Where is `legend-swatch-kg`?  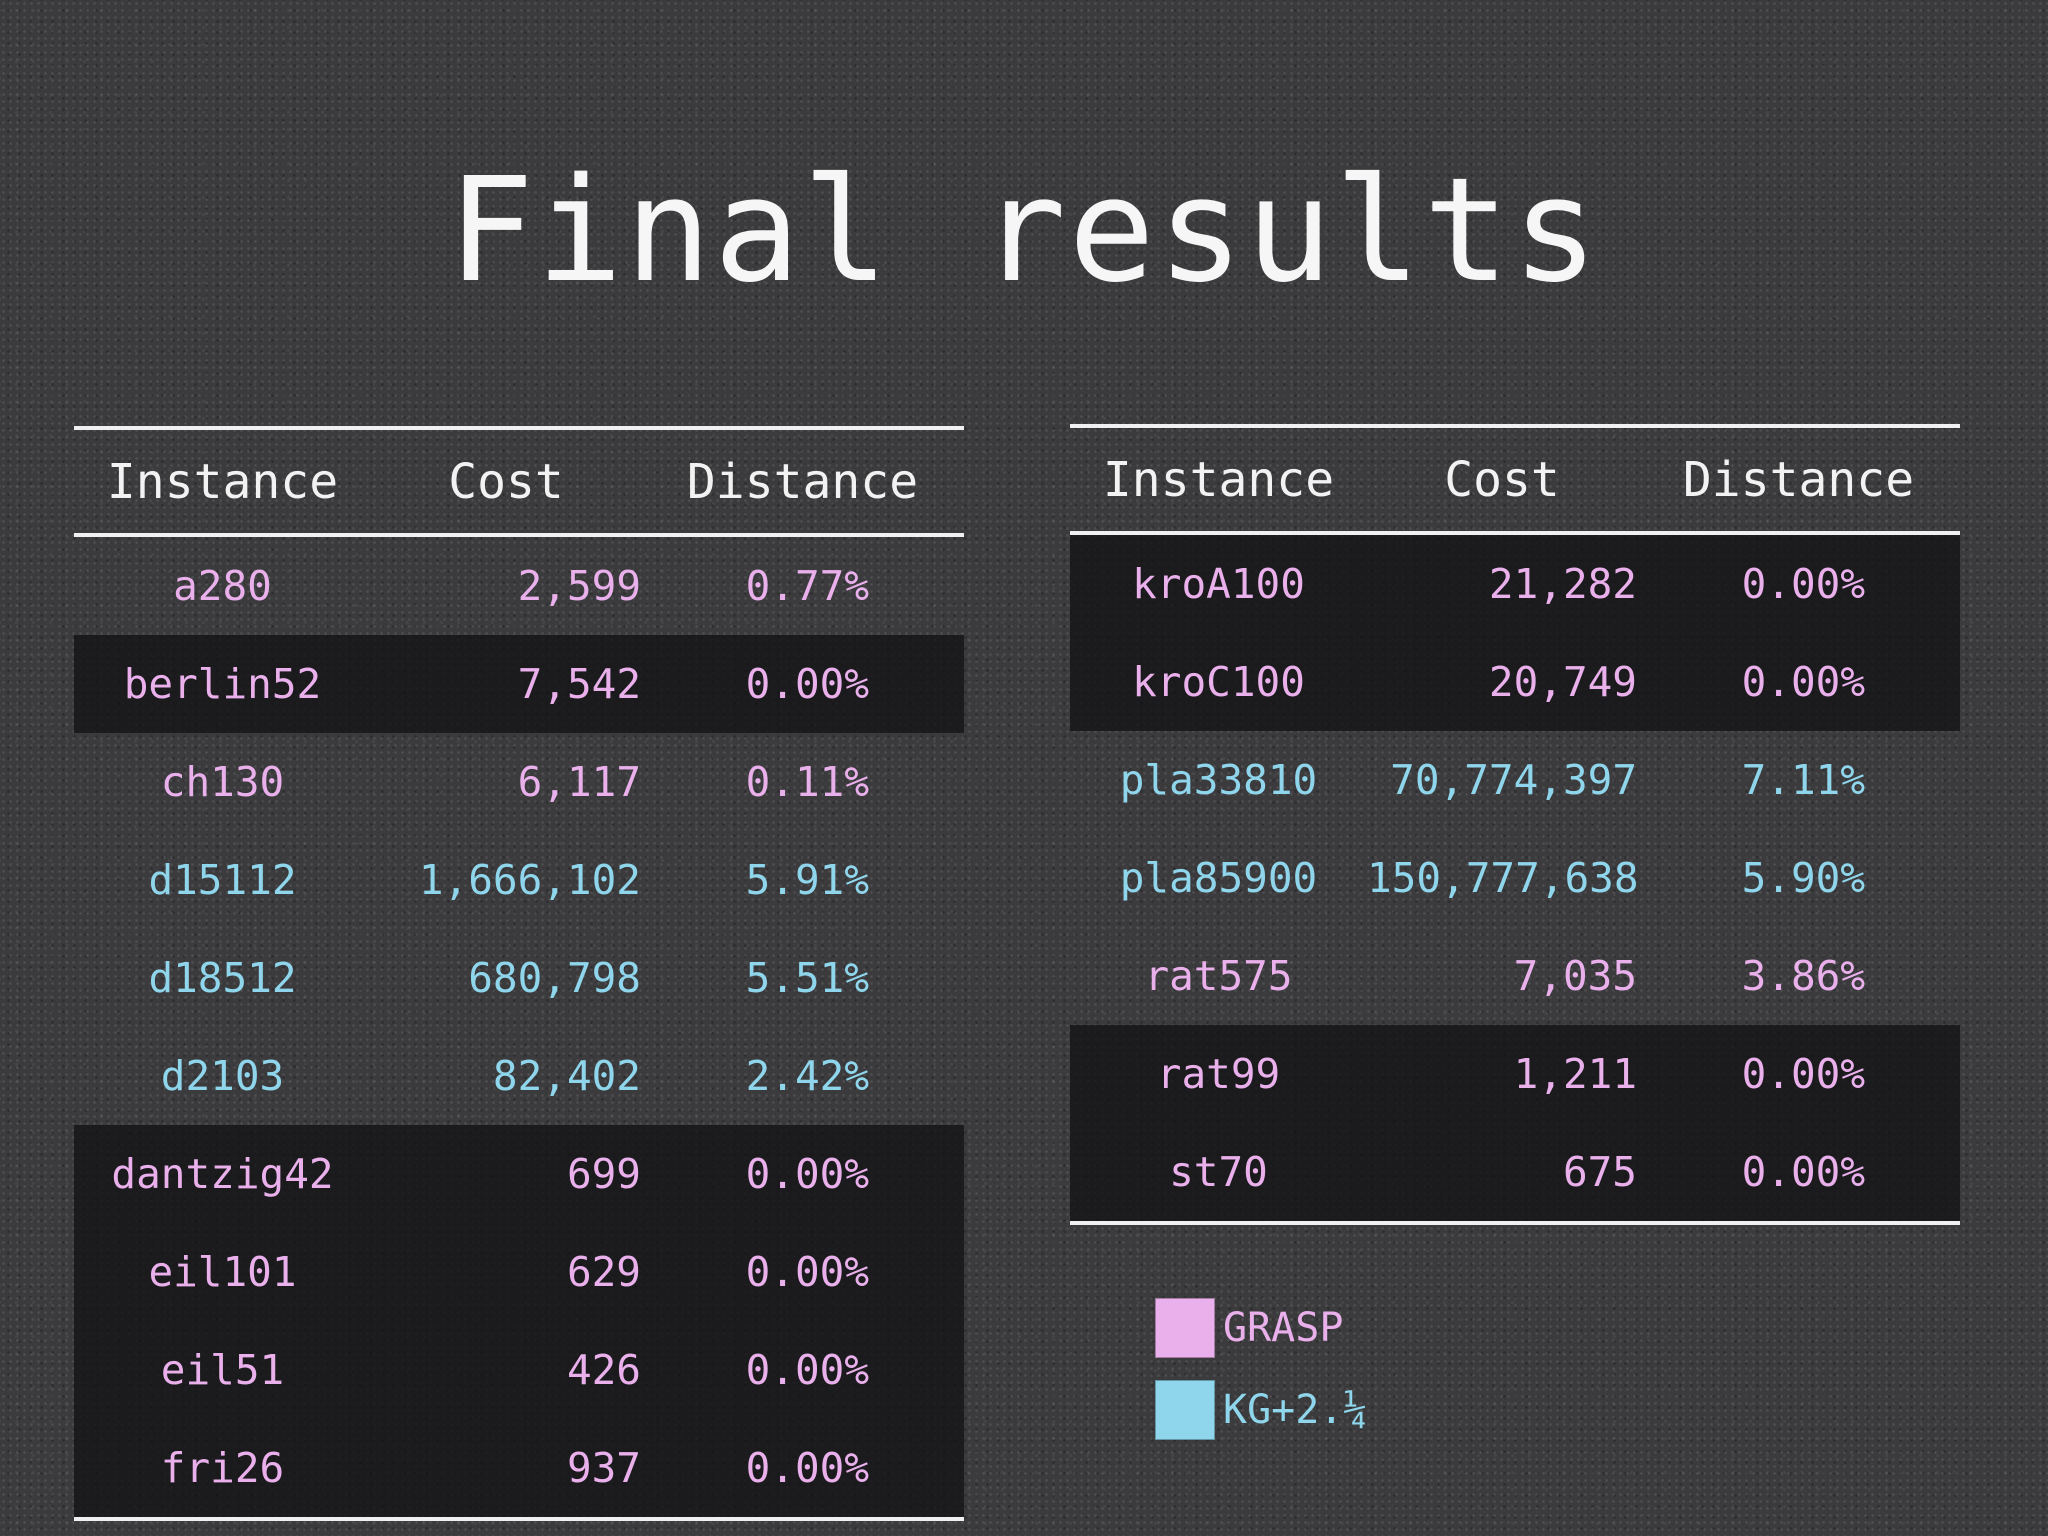 legend-swatch-kg is located at coordinates (1185, 1410).